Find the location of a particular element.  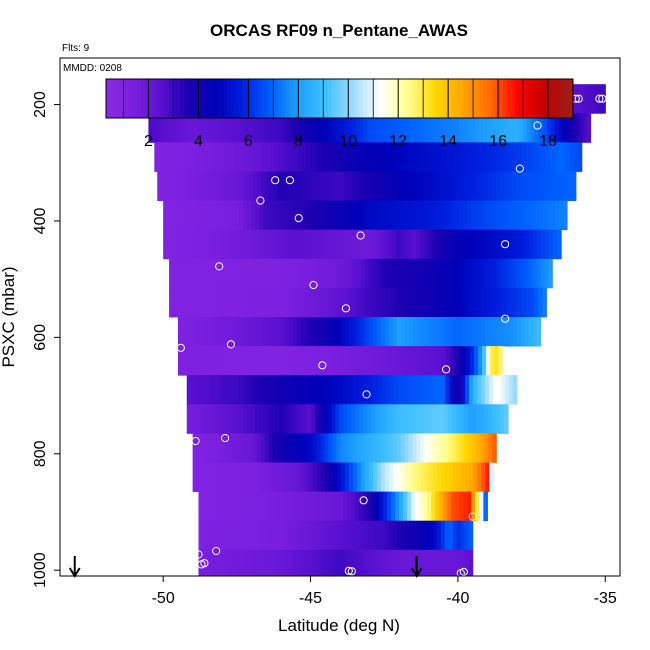

x-axis-label: Latitude (deg N) is located at coordinates (339, 625).